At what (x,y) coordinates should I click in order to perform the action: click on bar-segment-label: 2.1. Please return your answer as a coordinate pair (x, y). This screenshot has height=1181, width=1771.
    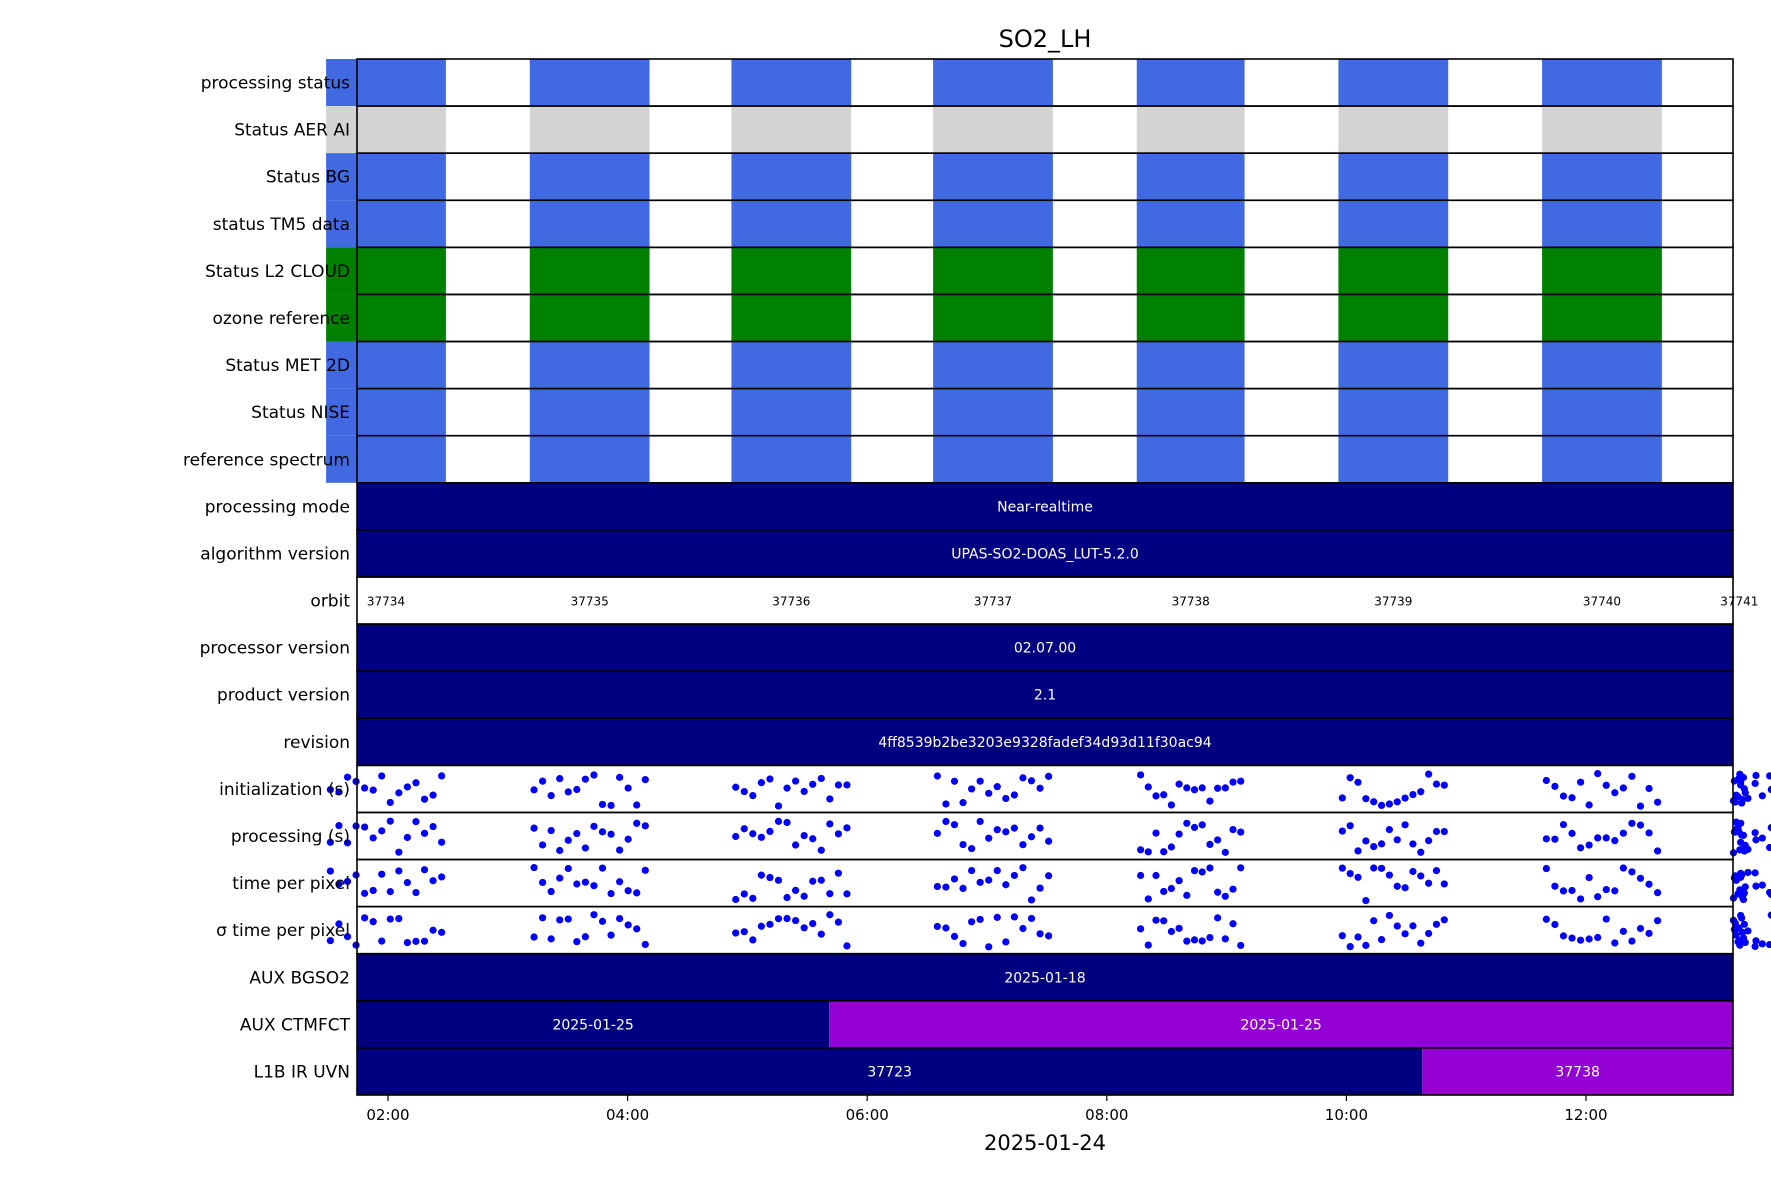
    Looking at the image, I should click on (1045, 696).